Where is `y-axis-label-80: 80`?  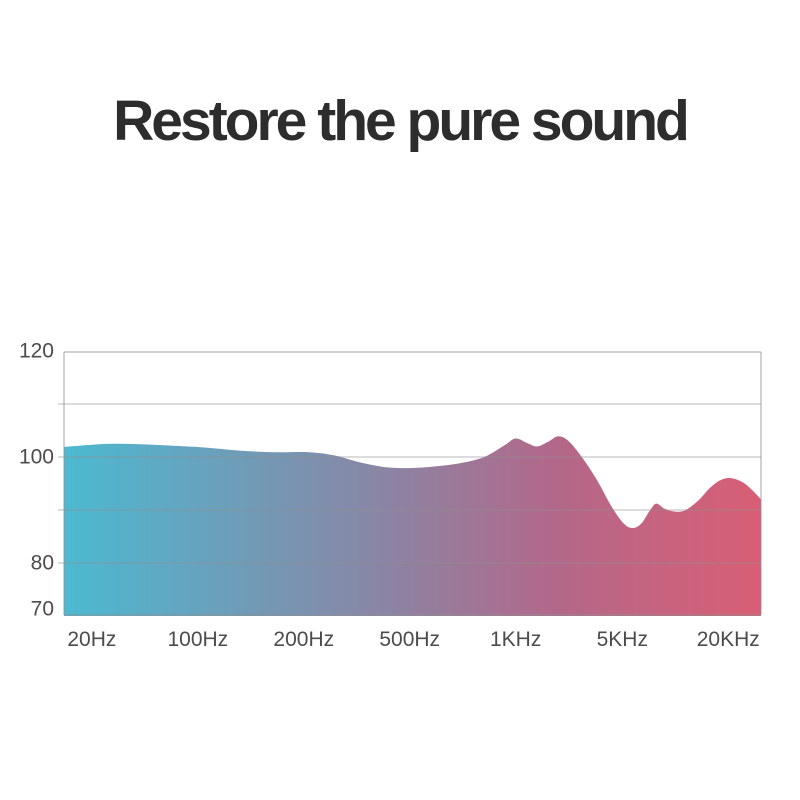
y-axis-label-80: 80 is located at coordinates (42, 563).